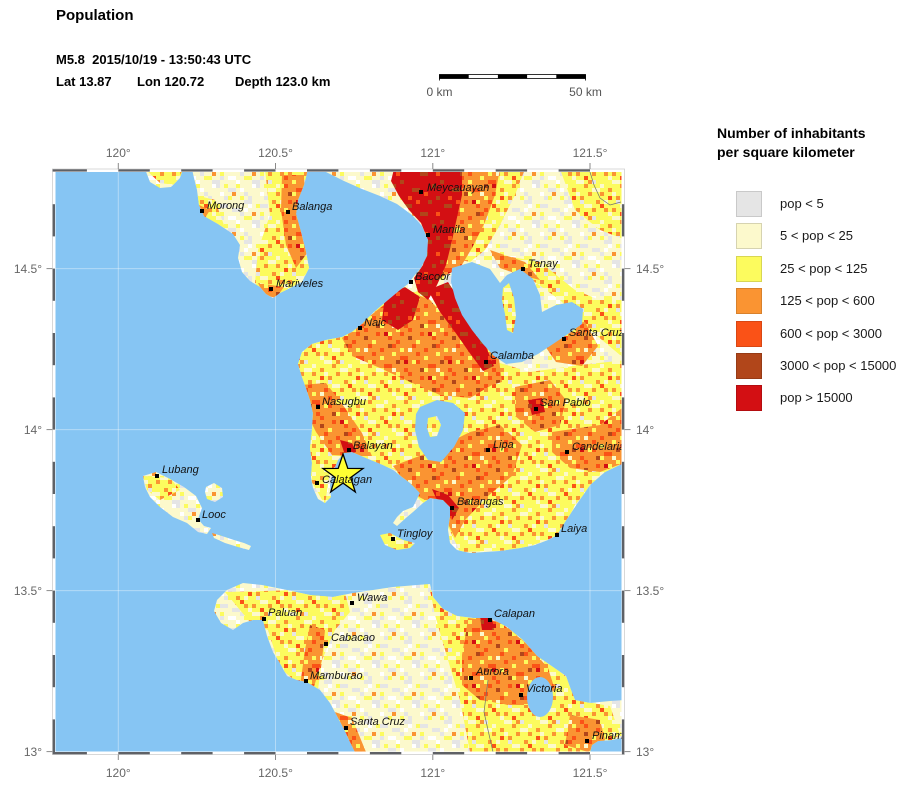 The image size is (913, 785). What do you see at coordinates (492, 672) in the screenshot?
I see `city-label: Aurora` at bounding box center [492, 672].